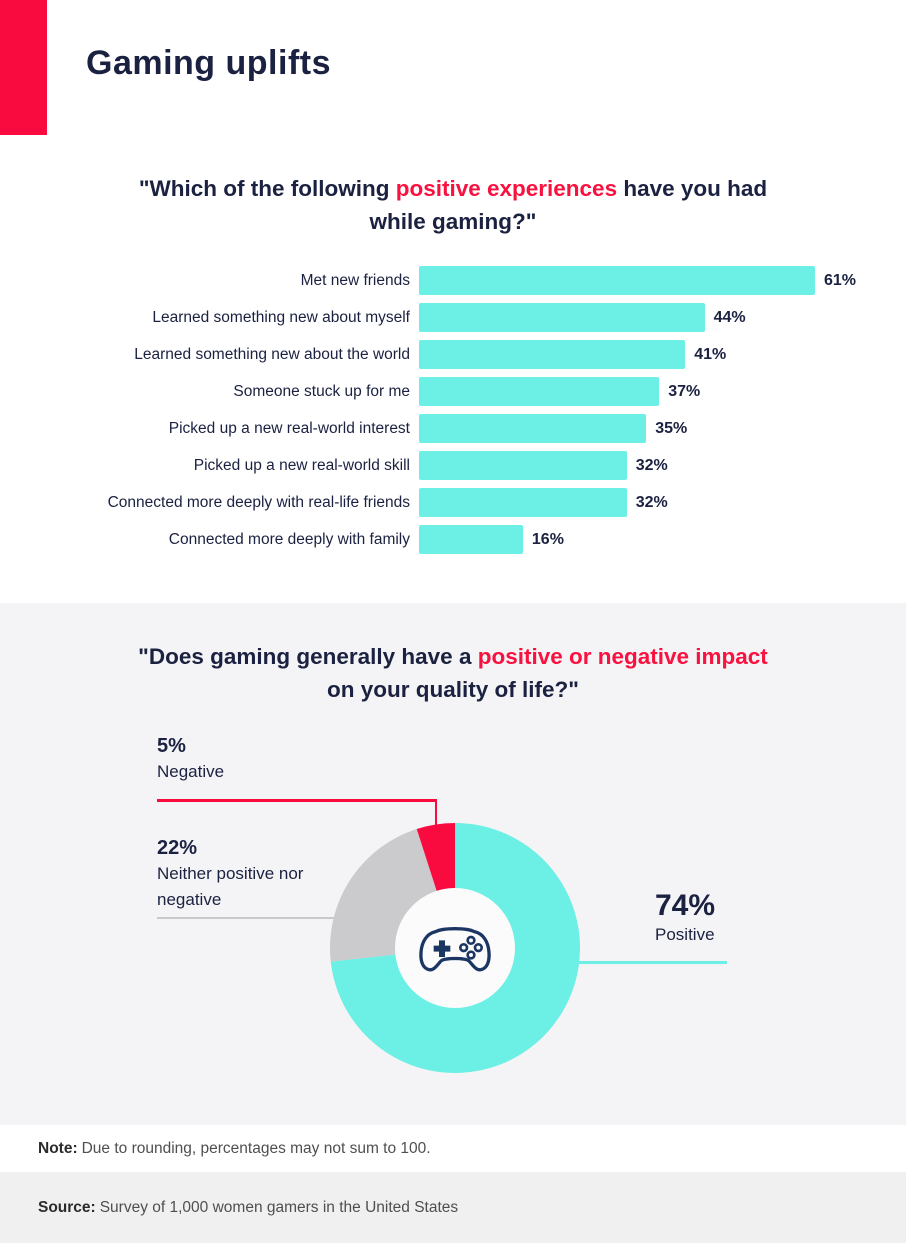 Image resolution: width=906 pixels, height=1243 pixels. I want to click on positive-leader-line, so click(651, 962).